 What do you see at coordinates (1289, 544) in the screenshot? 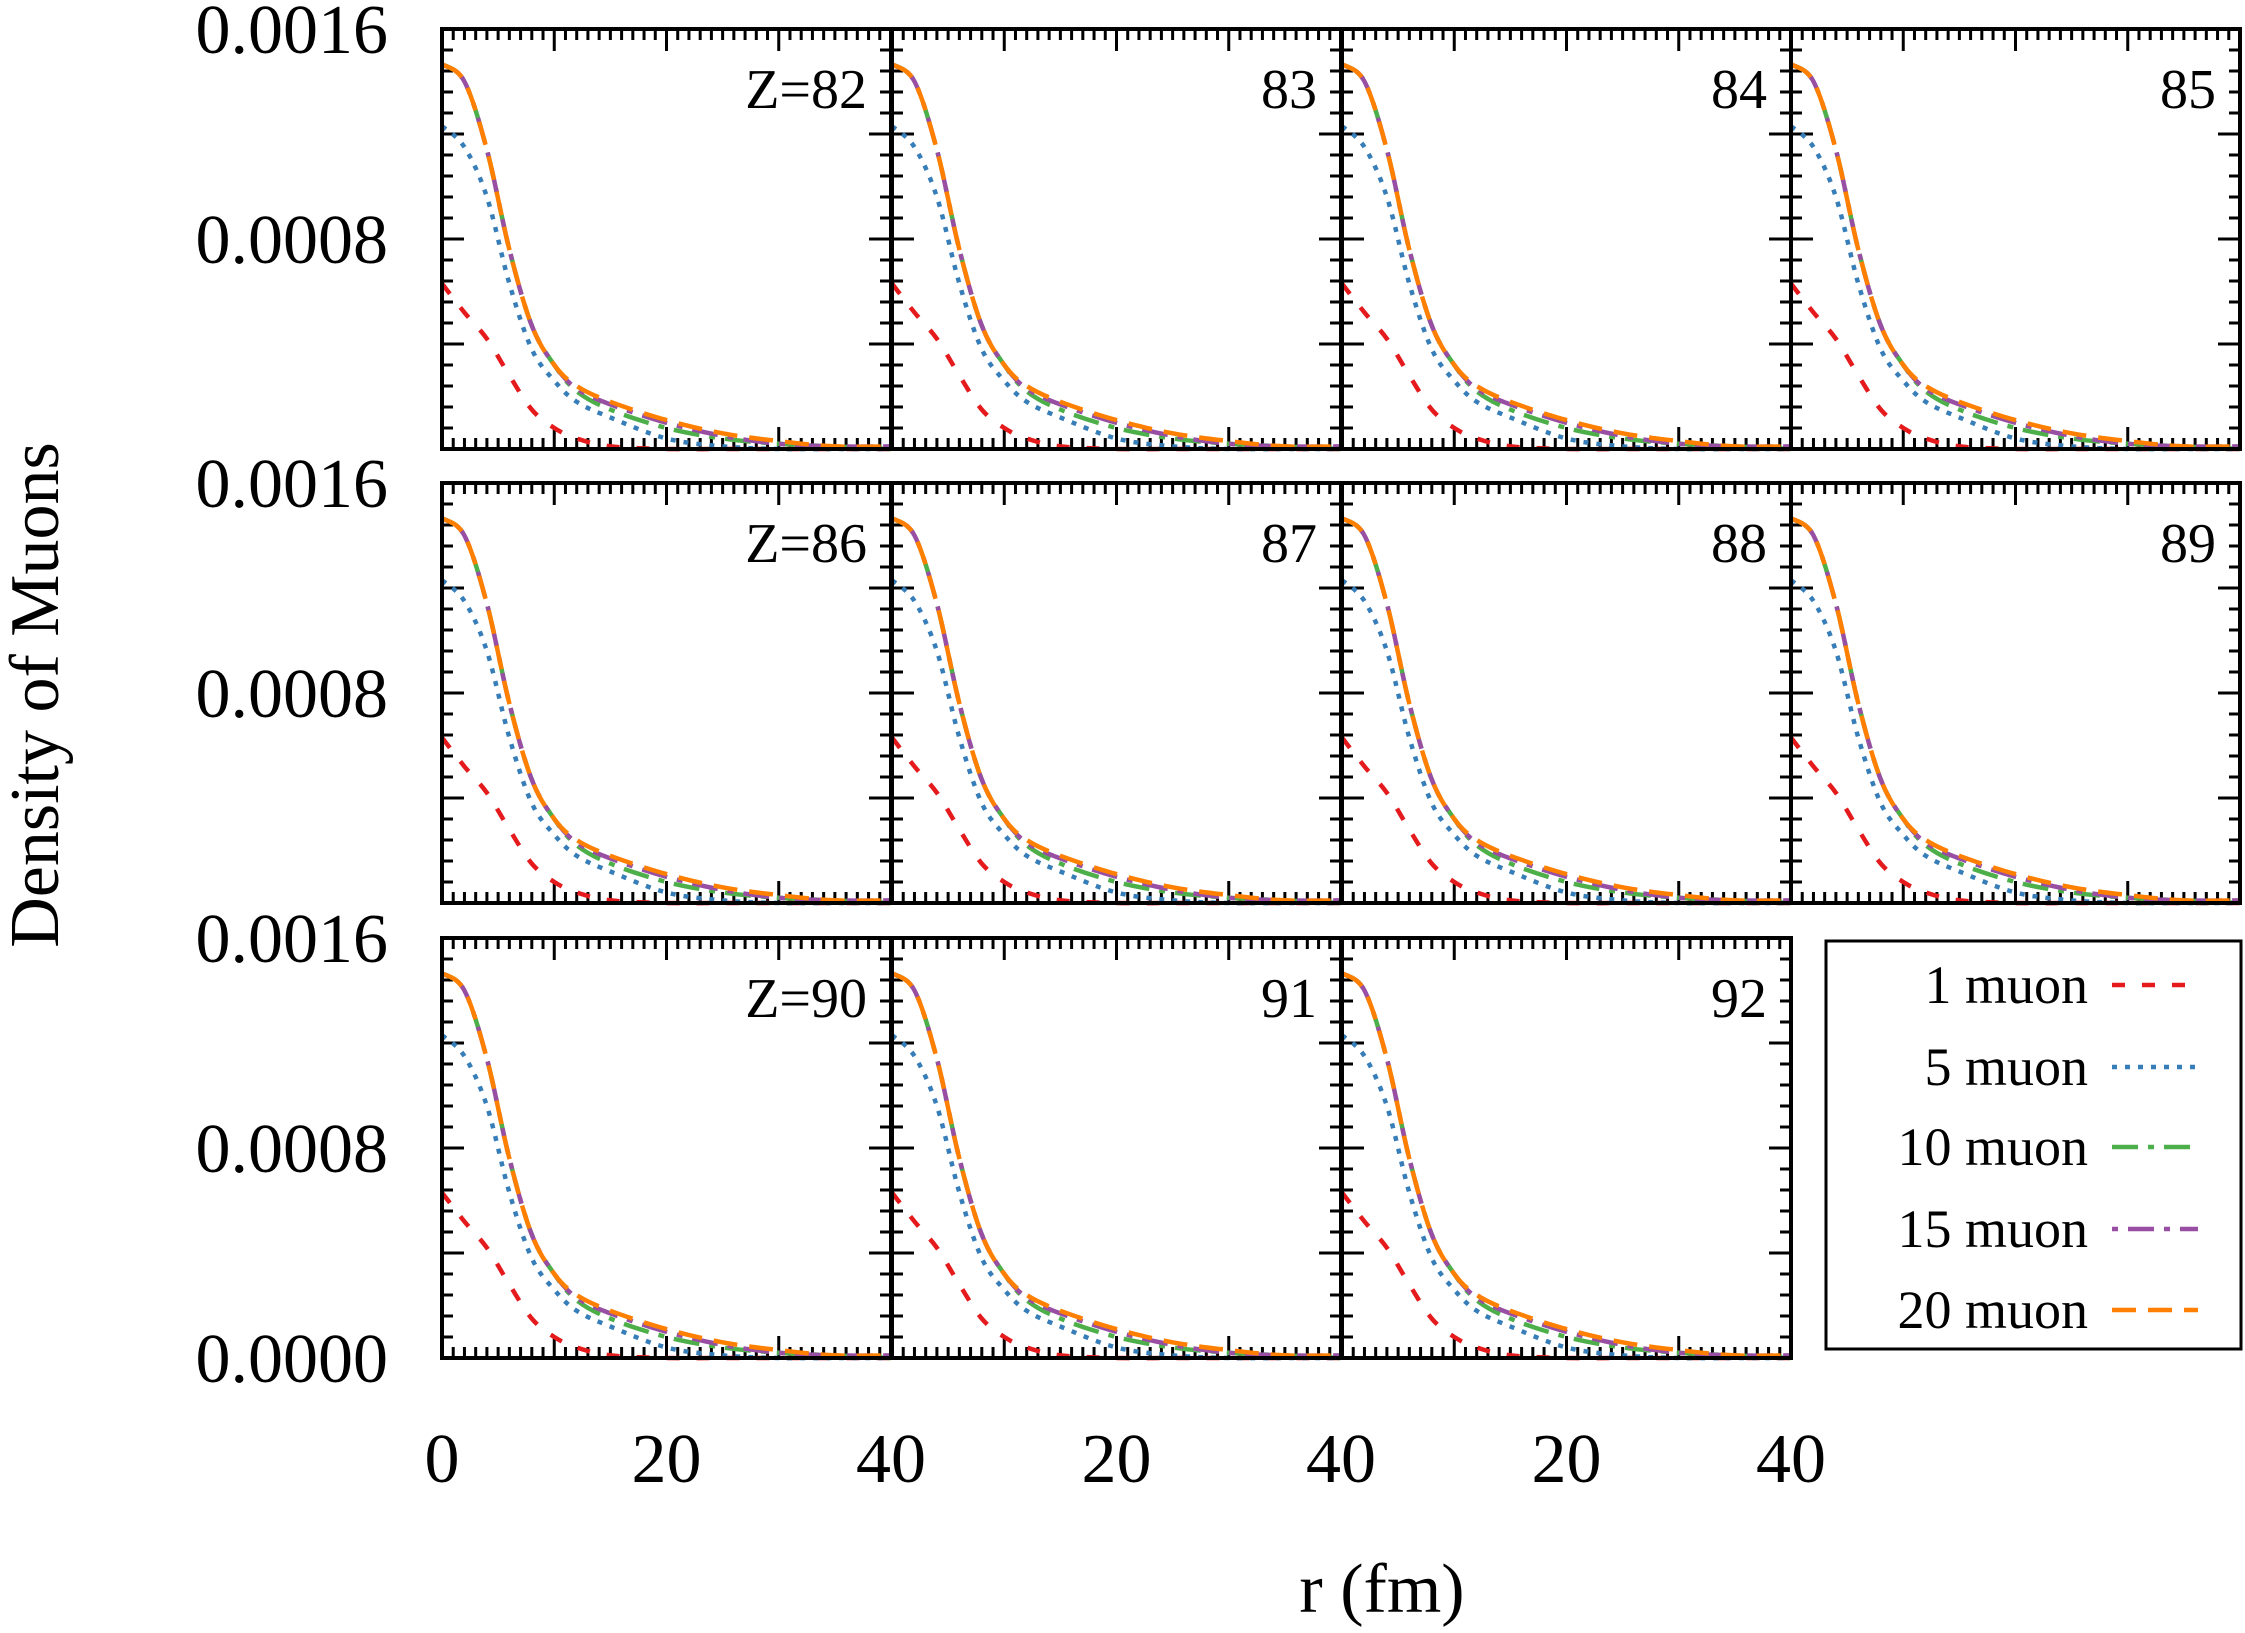
I see `panel-label: 87` at bounding box center [1289, 544].